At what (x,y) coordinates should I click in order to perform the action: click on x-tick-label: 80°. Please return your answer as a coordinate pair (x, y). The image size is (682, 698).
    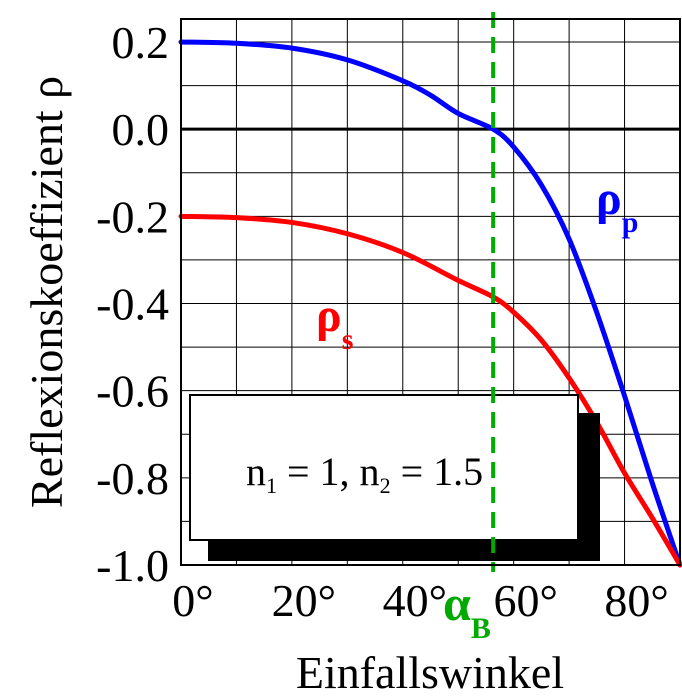
    Looking at the image, I should click on (636, 600).